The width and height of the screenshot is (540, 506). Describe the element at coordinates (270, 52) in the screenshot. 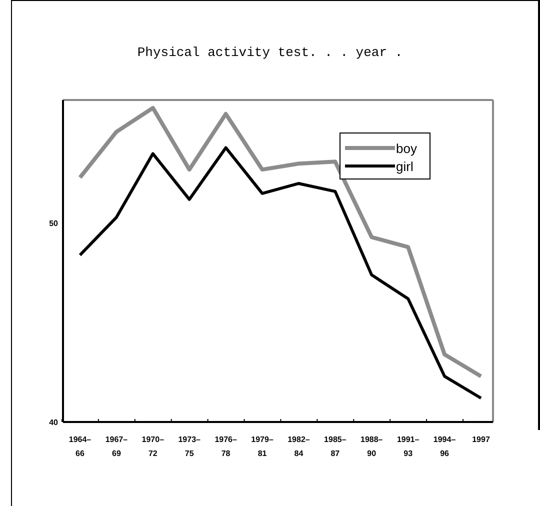

I see `chart-title: Physical activity test. . . year .` at that location.